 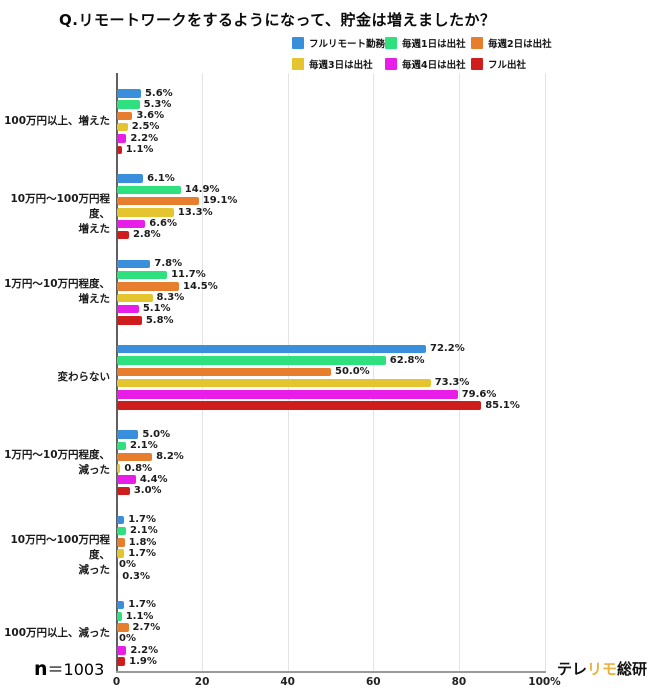 I want to click on bar-value-label: 79.6%, so click(x=479, y=394).